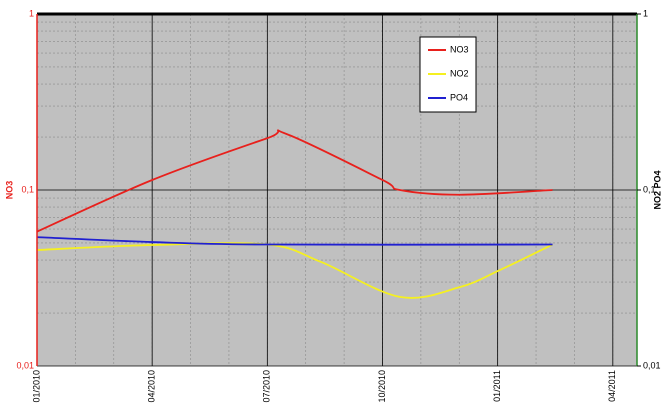  What do you see at coordinates (25, 365) in the screenshot?
I see `y-tick-label: 0,01` at bounding box center [25, 365].